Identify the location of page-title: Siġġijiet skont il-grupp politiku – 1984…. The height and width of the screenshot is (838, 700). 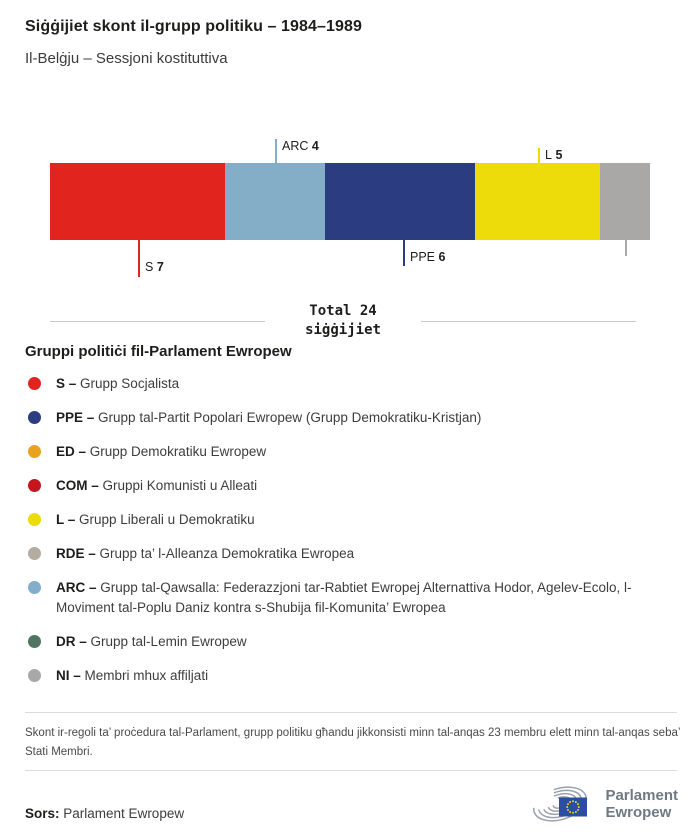
(194, 26).